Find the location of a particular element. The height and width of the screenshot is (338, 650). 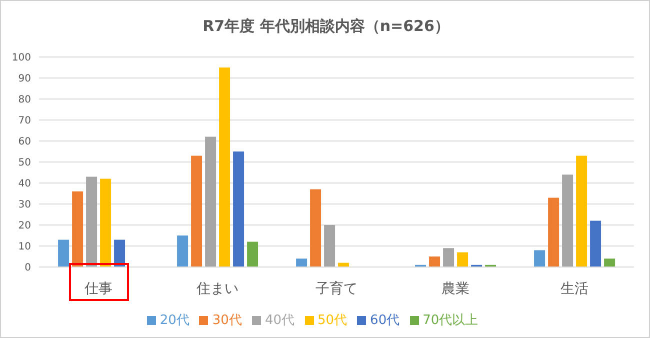

y-tick-label: 70 is located at coordinates (24, 121).